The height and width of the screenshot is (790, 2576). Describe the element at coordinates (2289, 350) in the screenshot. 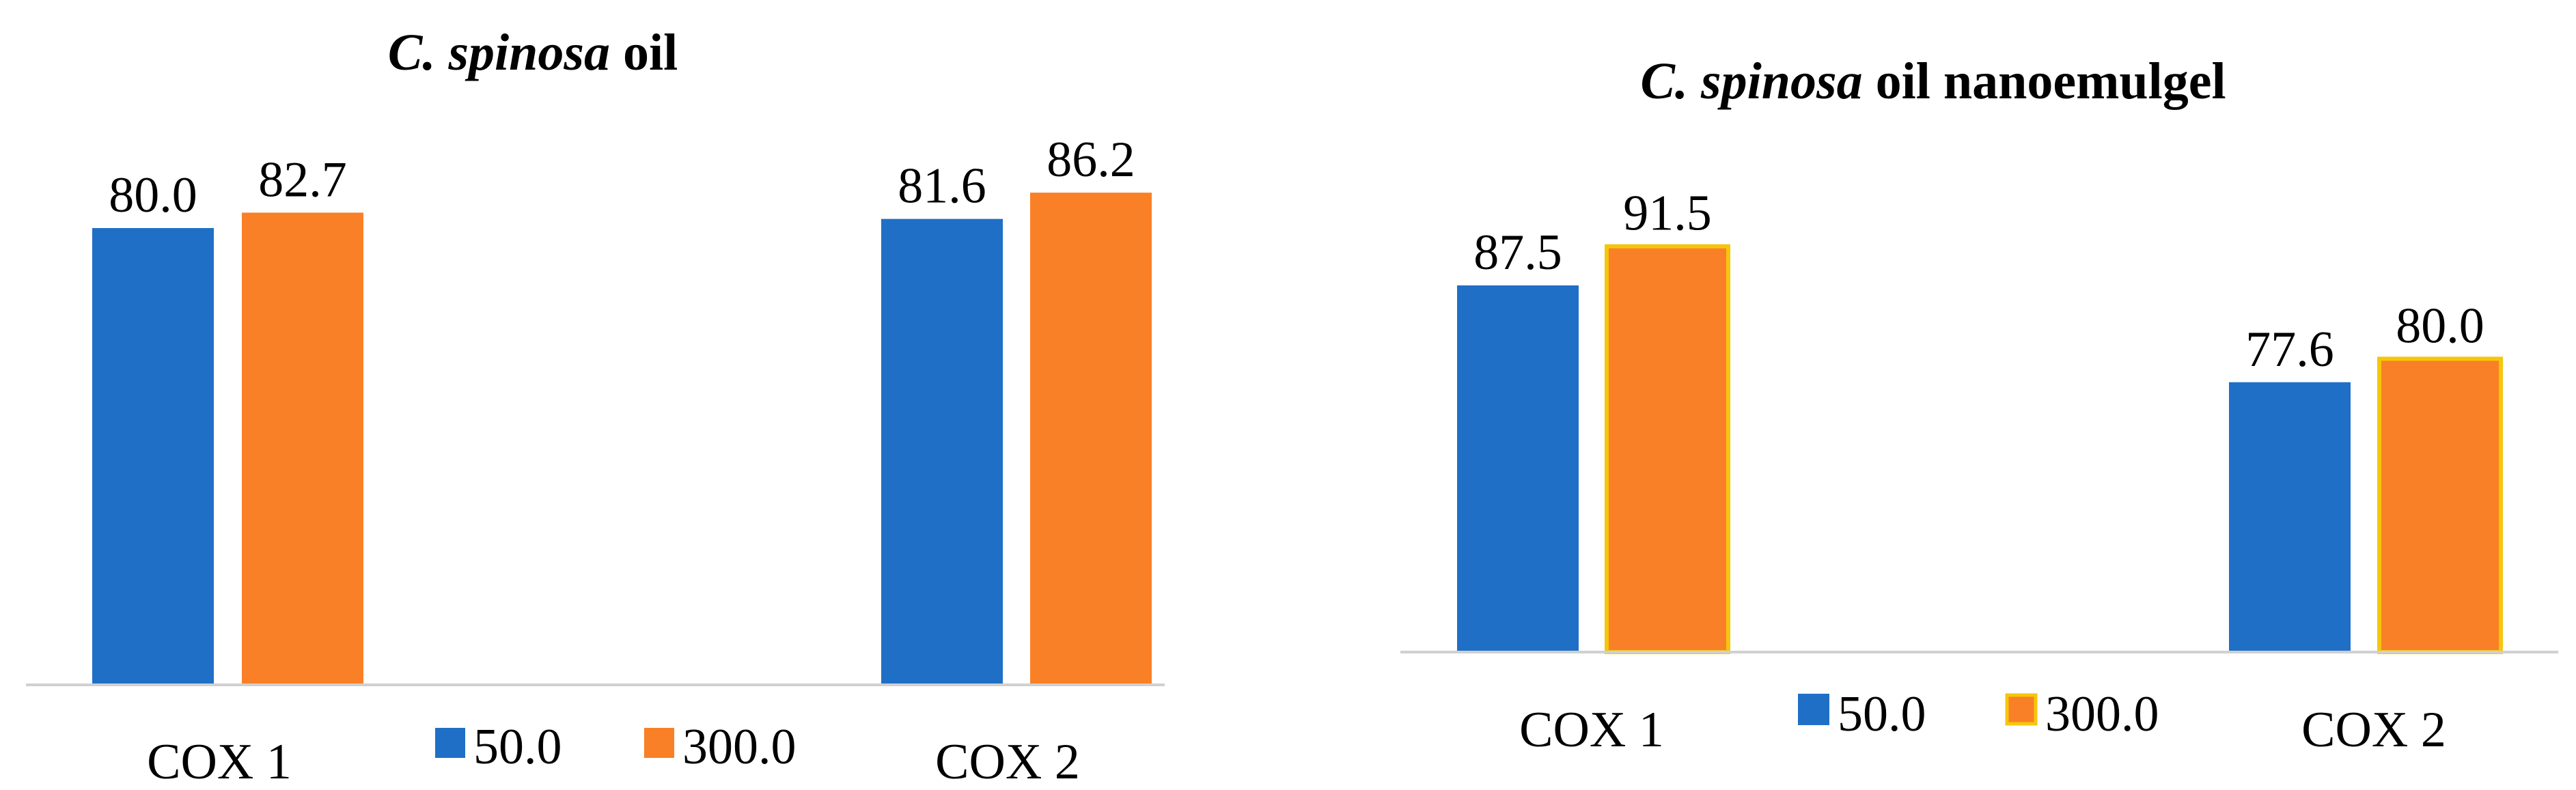

I see `chart-nanoemulgel-data-label: 77.6` at that location.